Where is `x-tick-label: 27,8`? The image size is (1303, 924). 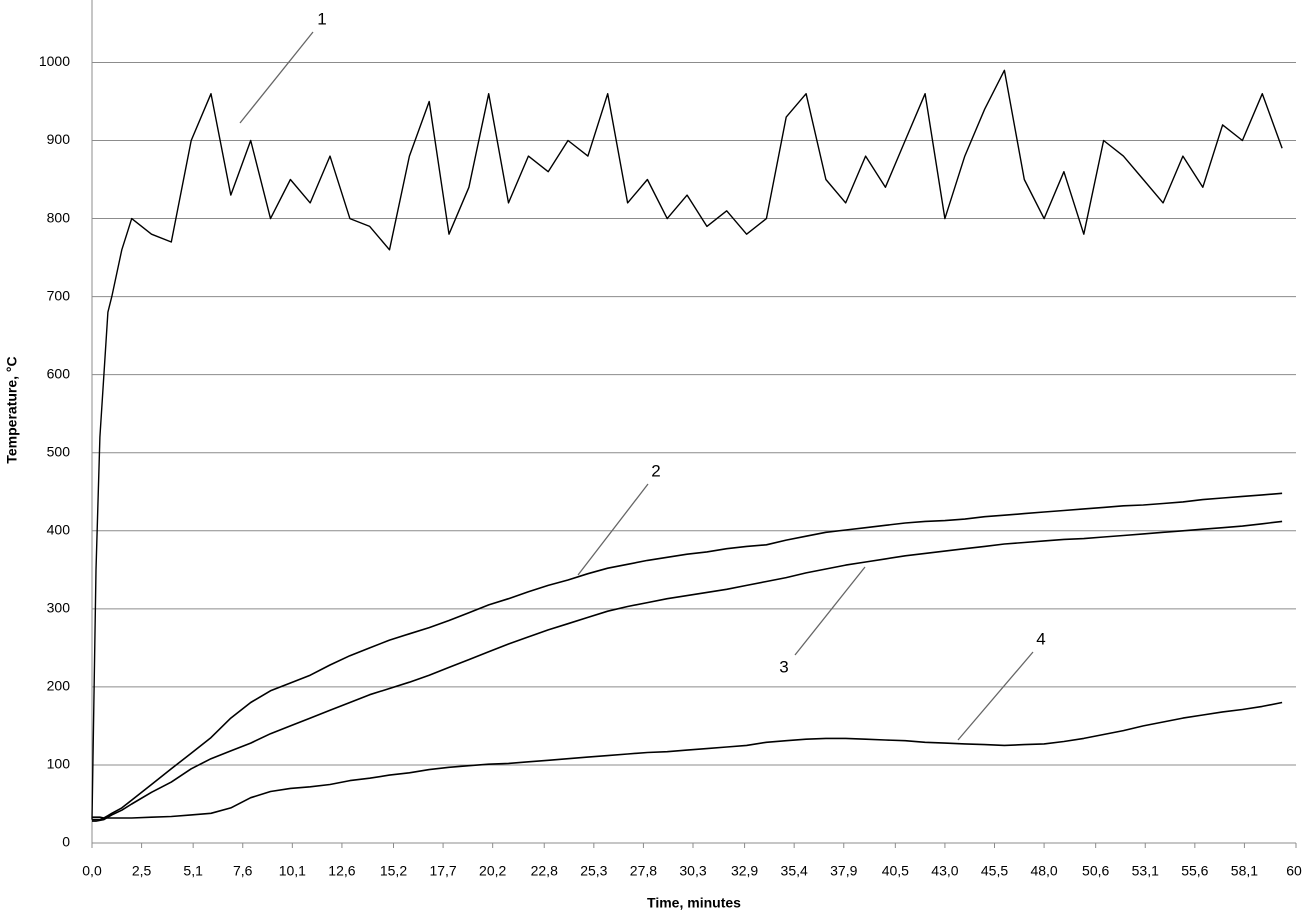
x-tick-label: 27,8 is located at coordinates (643, 871).